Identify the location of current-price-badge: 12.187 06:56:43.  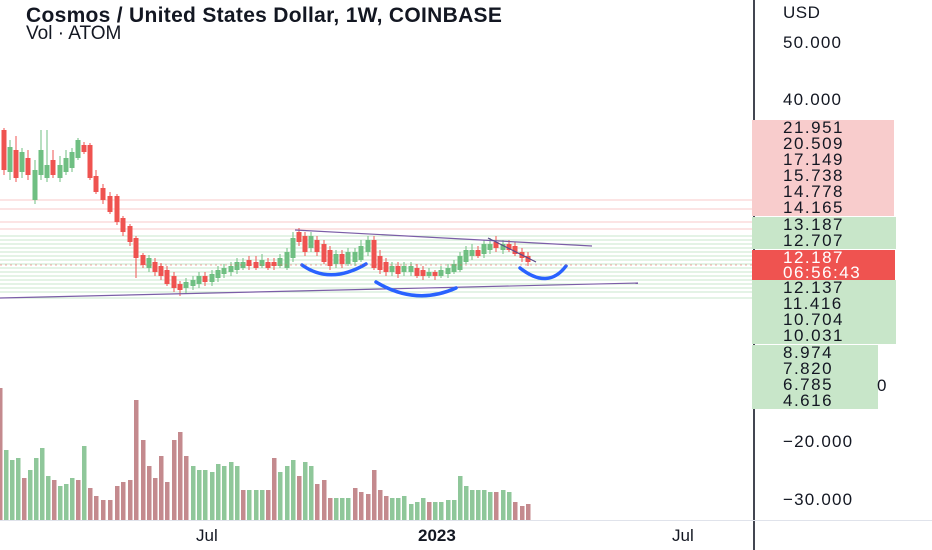
(823, 264).